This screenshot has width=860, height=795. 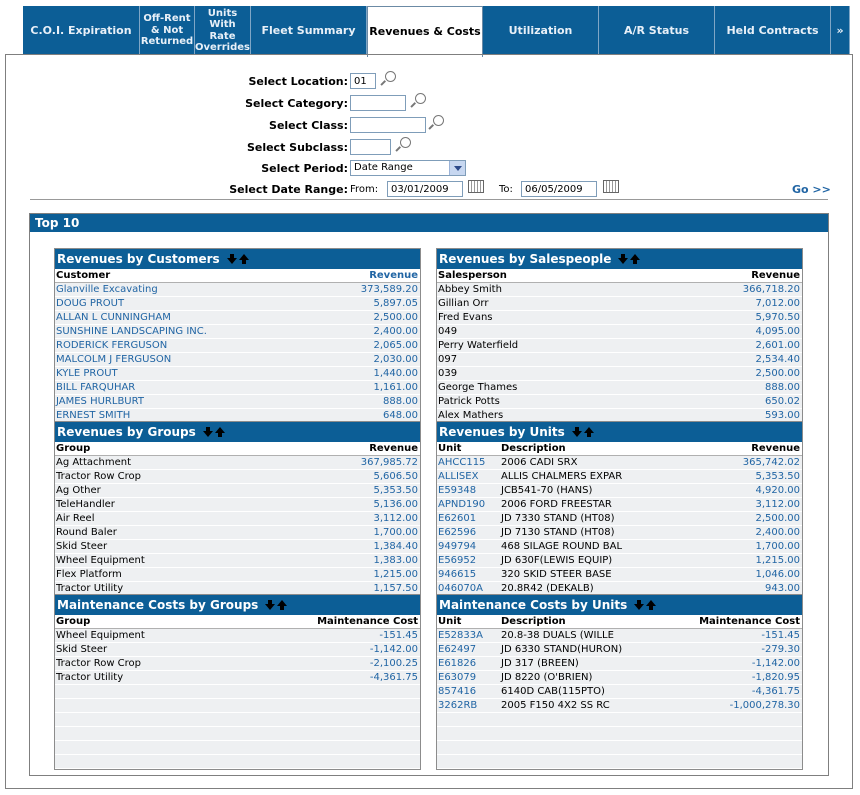 I want to click on column-headers: Unit Description Maintenance Cost, so click(x=619, y=622).